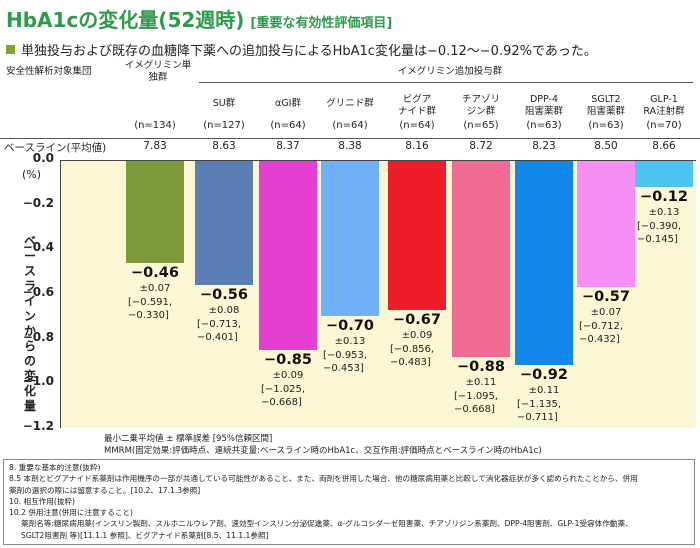 Image resolution: width=700 pixels, height=548 pixels. I want to click on category-name: DPP-4 阻害薬群, so click(544, 106).